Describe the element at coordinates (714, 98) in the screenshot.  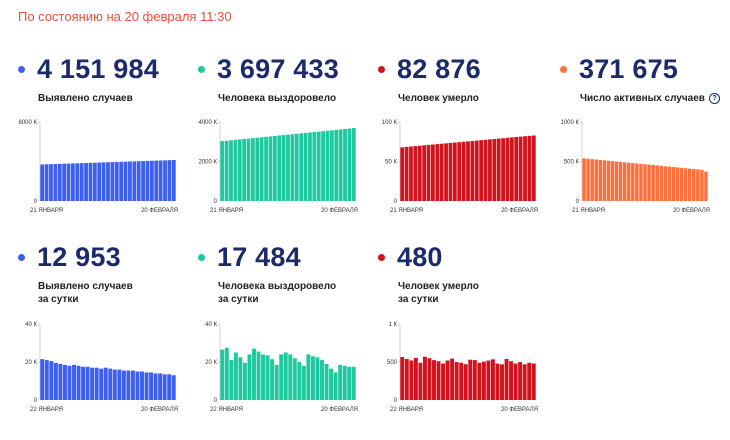
I see `question-circle-icon: ?` at that location.